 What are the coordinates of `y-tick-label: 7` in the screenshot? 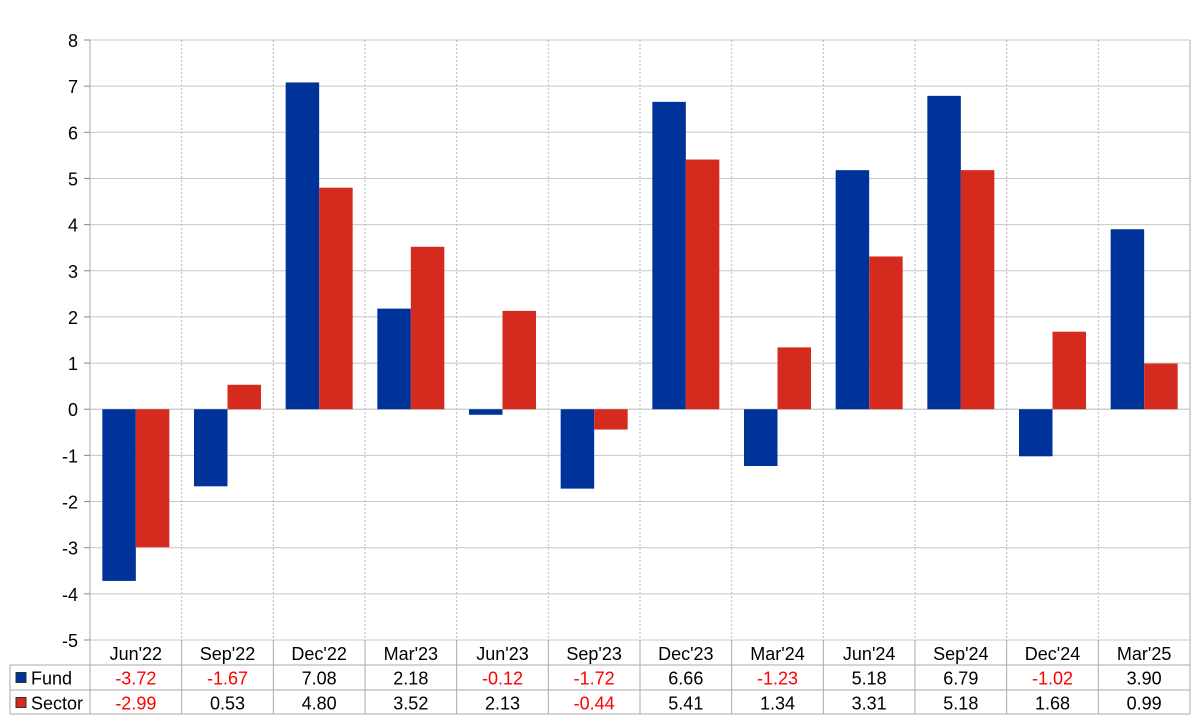 It's located at (73, 87).